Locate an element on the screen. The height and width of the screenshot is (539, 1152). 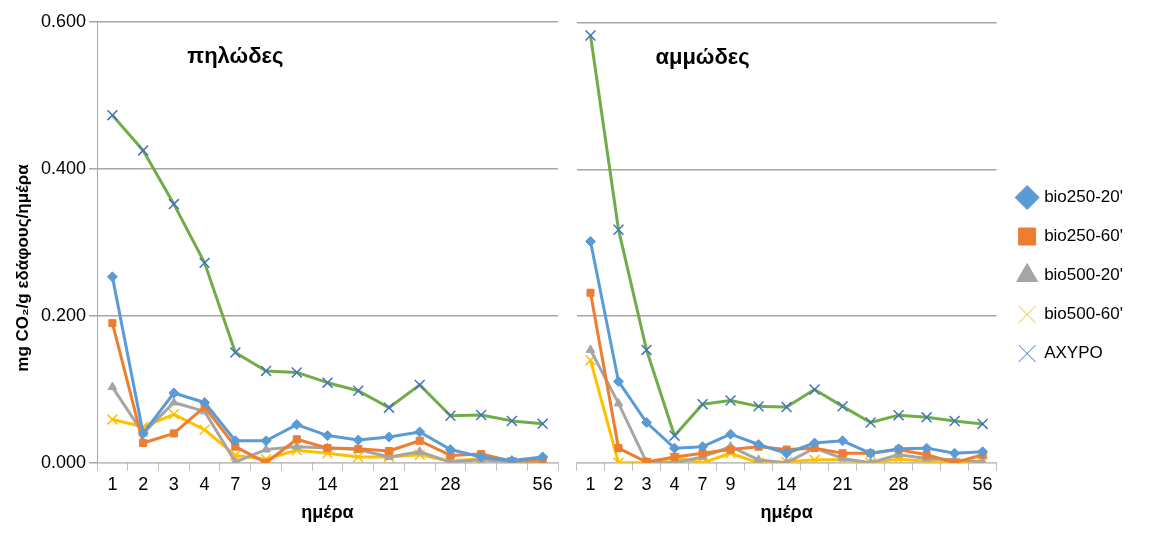
y-tick-label: 0.200 is located at coordinates (64, 314).